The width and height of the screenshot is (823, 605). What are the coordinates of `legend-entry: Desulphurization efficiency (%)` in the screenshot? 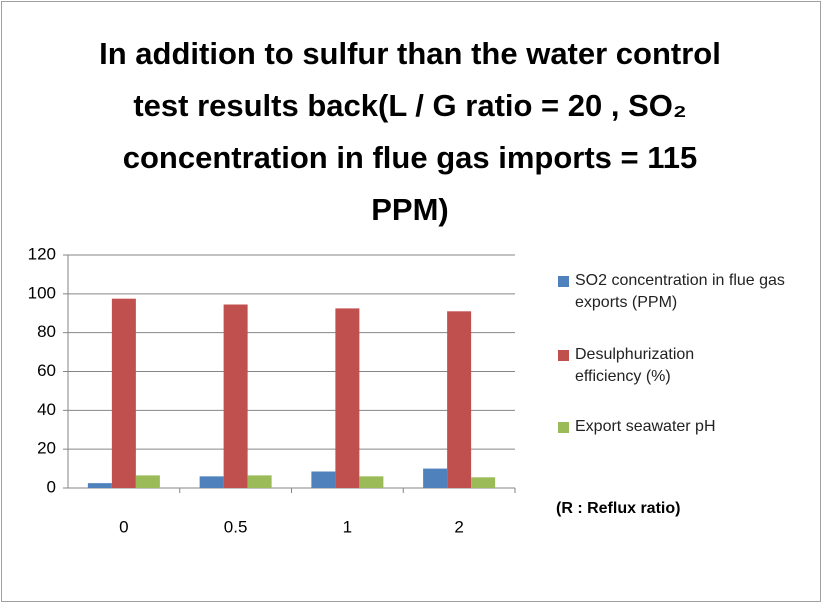 It's located at (673, 366).